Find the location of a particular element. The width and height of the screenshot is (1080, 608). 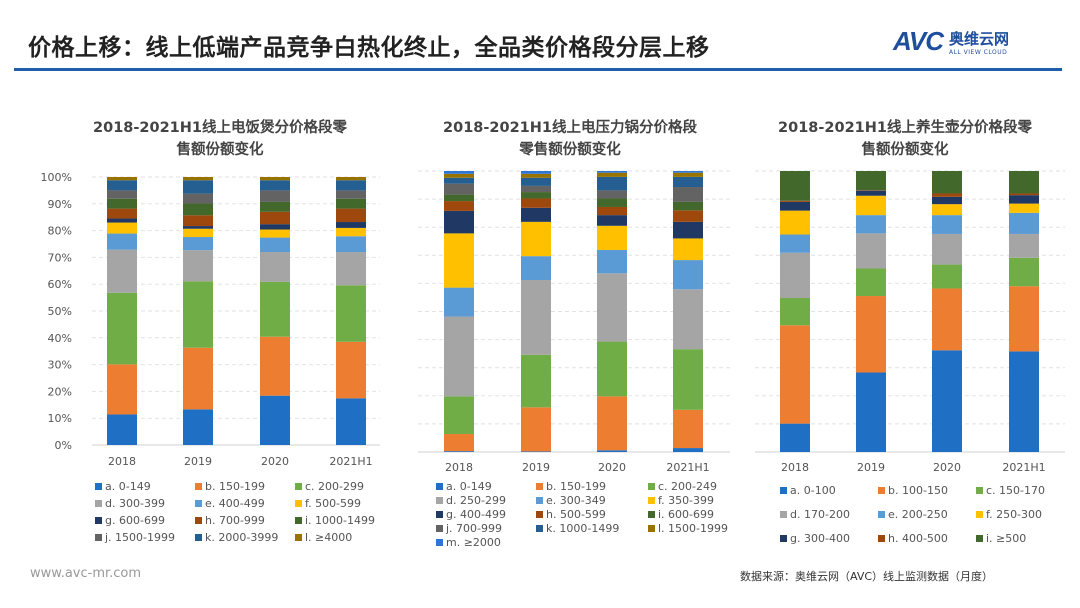

legend-label: i. 1000-1499 is located at coordinates (340, 520).